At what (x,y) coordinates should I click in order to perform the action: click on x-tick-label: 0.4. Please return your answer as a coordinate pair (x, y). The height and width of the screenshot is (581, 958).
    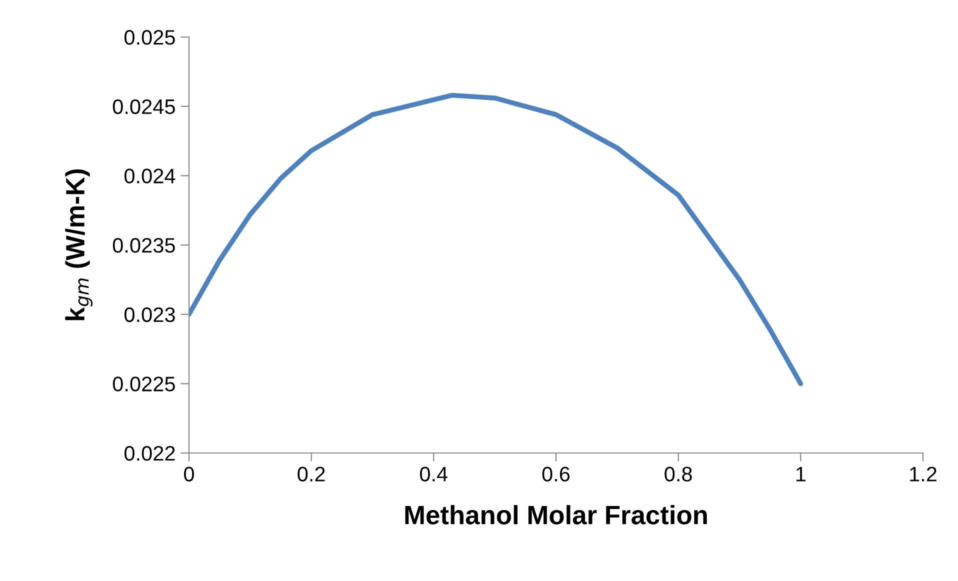
    Looking at the image, I should click on (434, 474).